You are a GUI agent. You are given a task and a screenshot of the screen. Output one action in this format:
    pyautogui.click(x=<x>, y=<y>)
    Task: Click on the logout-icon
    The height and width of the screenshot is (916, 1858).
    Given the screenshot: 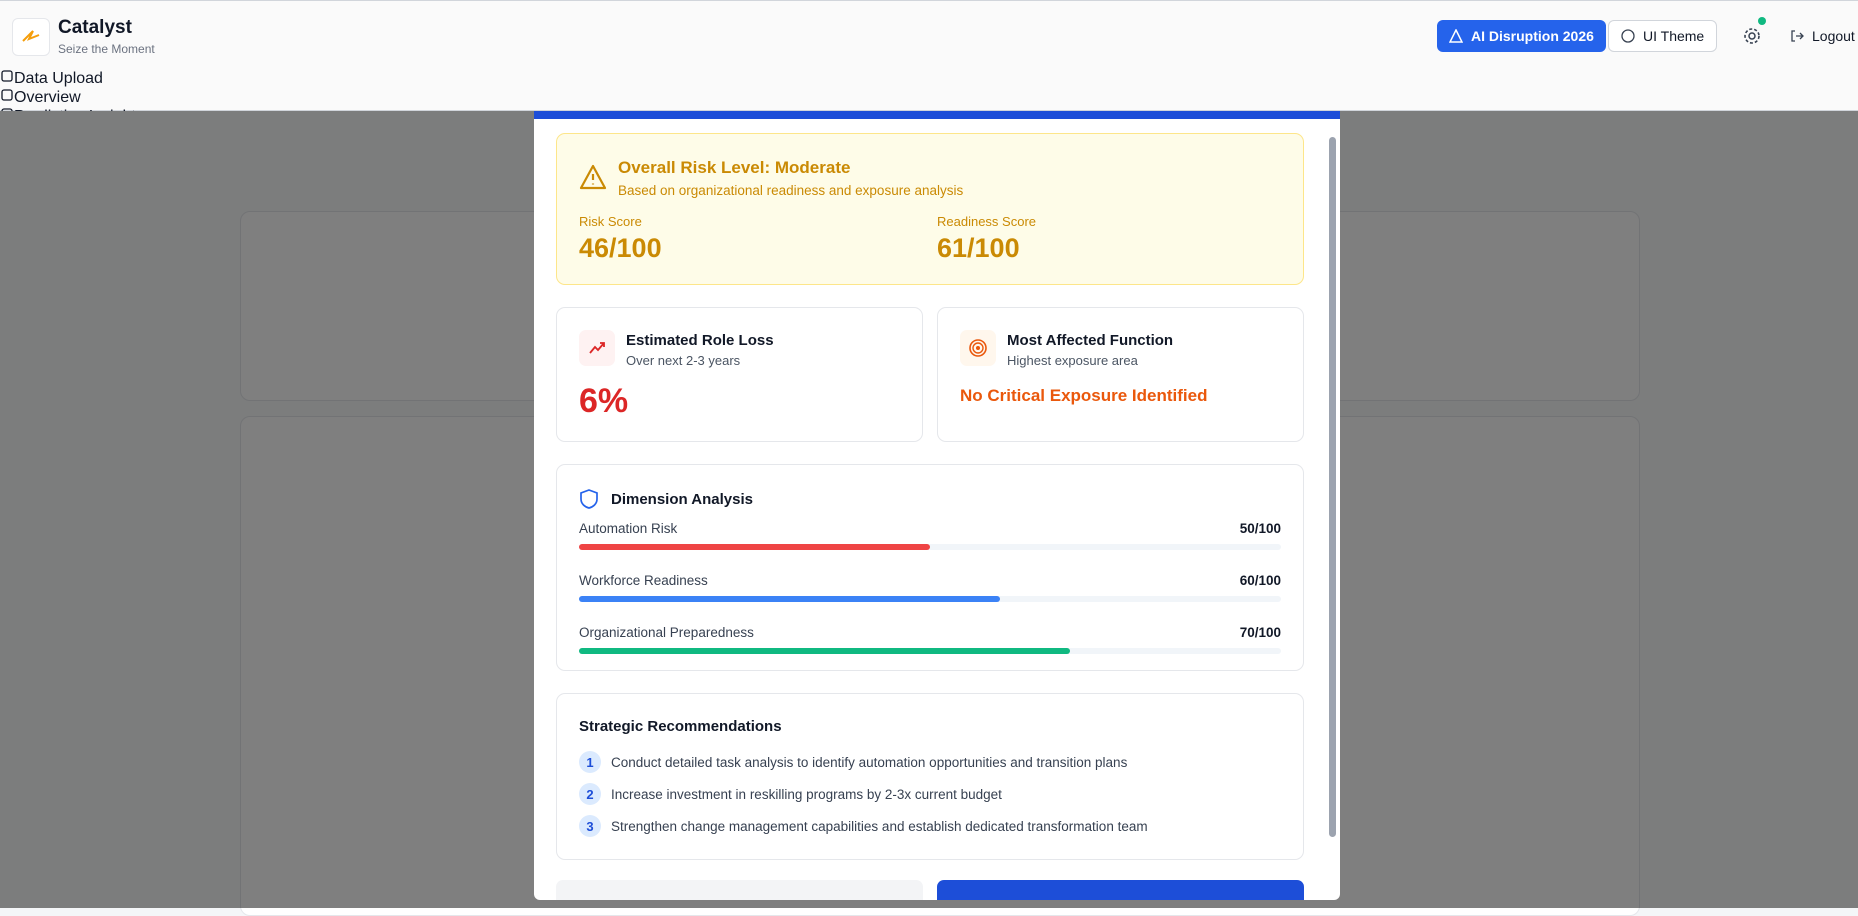 What is the action you would take?
    pyautogui.click(x=1797, y=36)
    